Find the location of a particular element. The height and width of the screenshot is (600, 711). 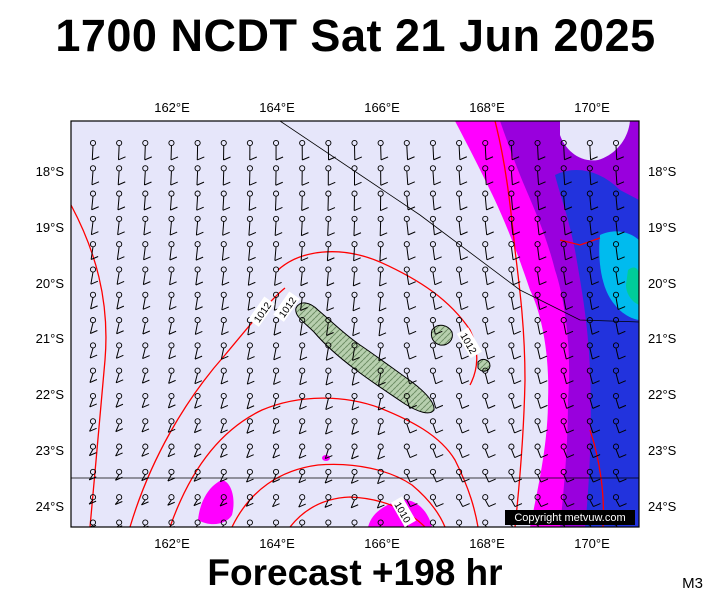

copyright-badge: Copyright metvuw.com is located at coordinates (570, 517).